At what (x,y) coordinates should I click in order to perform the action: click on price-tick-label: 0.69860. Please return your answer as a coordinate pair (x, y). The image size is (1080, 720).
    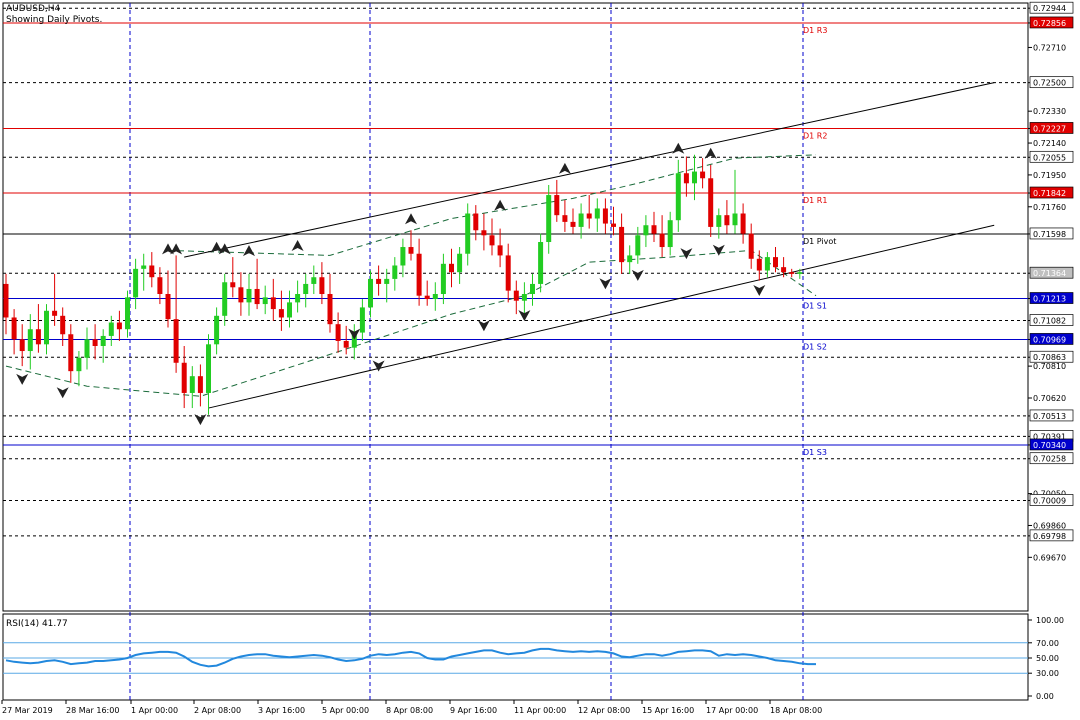
    Looking at the image, I should click on (1049, 525).